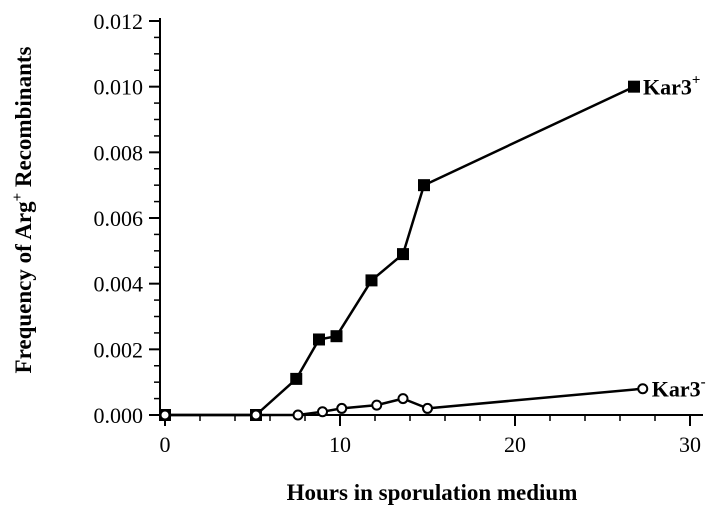 The width and height of the screenshot is (720, 514). I want to click on y-tick-label: 0.012, so click(119, 21).